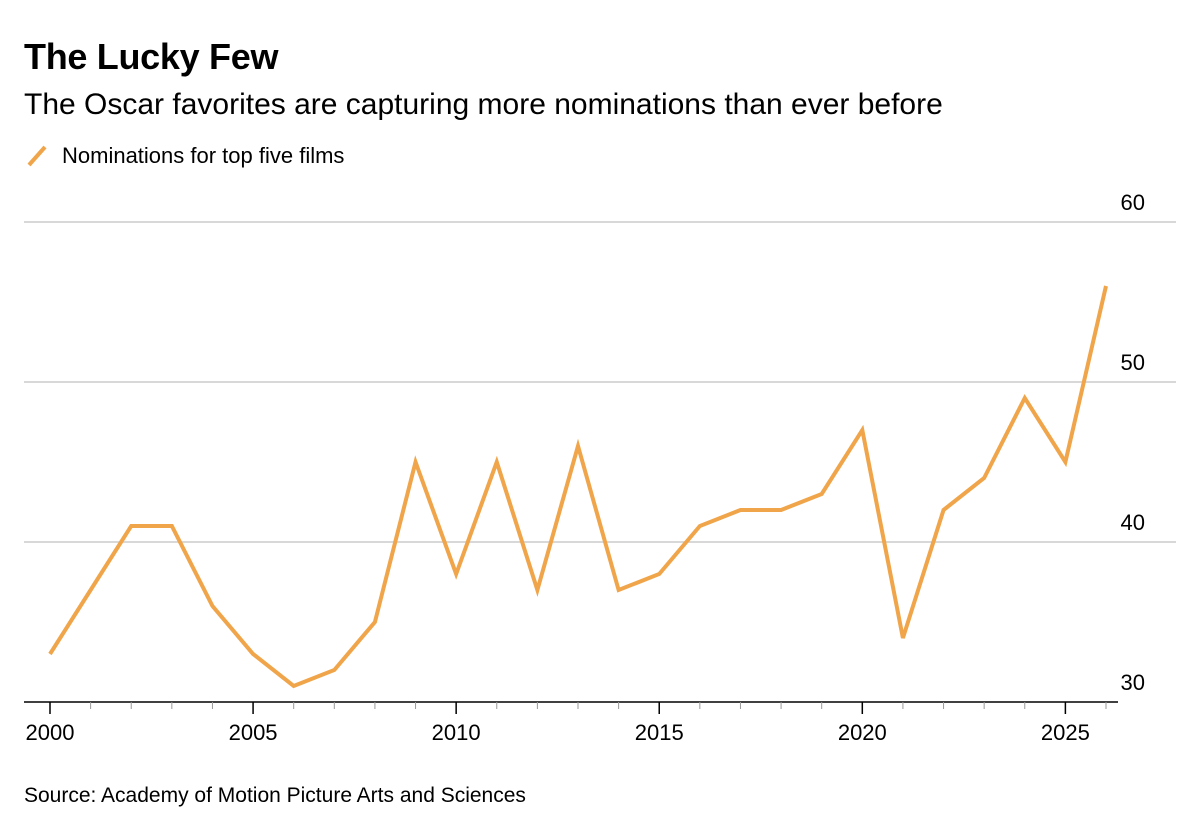 This screenshot has width=1200, height=839. What do you see at coordinates (151, 56) in the screenshot?
I see `chart-title: The Lucky Few` at bounding box center [151, 56].